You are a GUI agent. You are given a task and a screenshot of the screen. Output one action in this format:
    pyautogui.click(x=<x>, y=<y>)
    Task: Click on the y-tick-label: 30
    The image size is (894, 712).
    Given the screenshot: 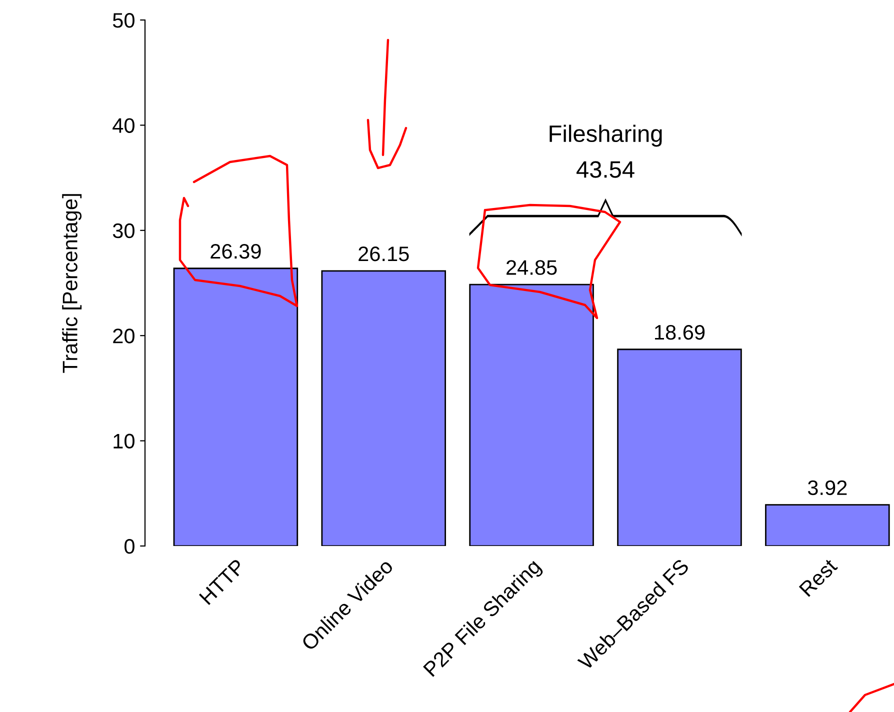 What is the action you would take?
    pyautogui.click(x=123, y=230)
    